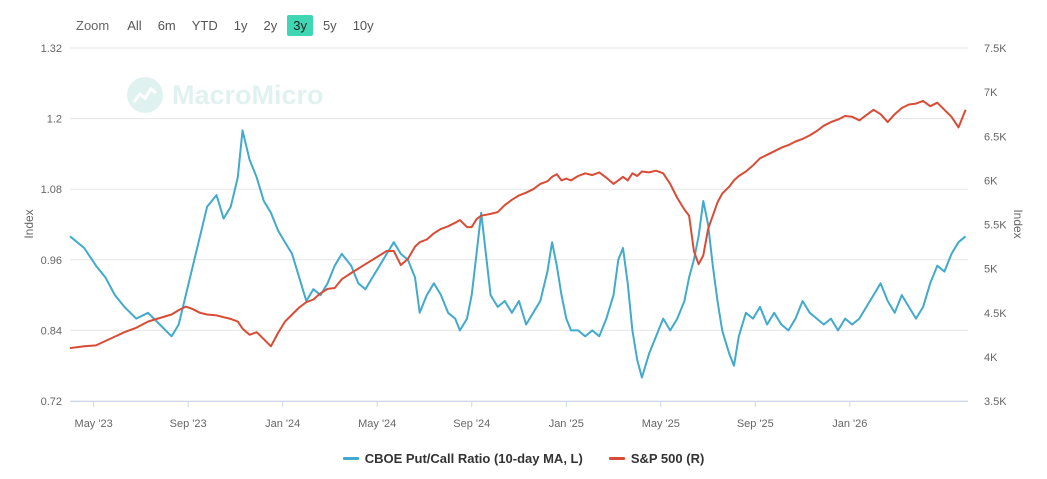 The height and width of the screenshot is (479, 1047). Describe the element at coordinates (29, 223) in the screenshot. I see `left-axis-title: Index` at that location.